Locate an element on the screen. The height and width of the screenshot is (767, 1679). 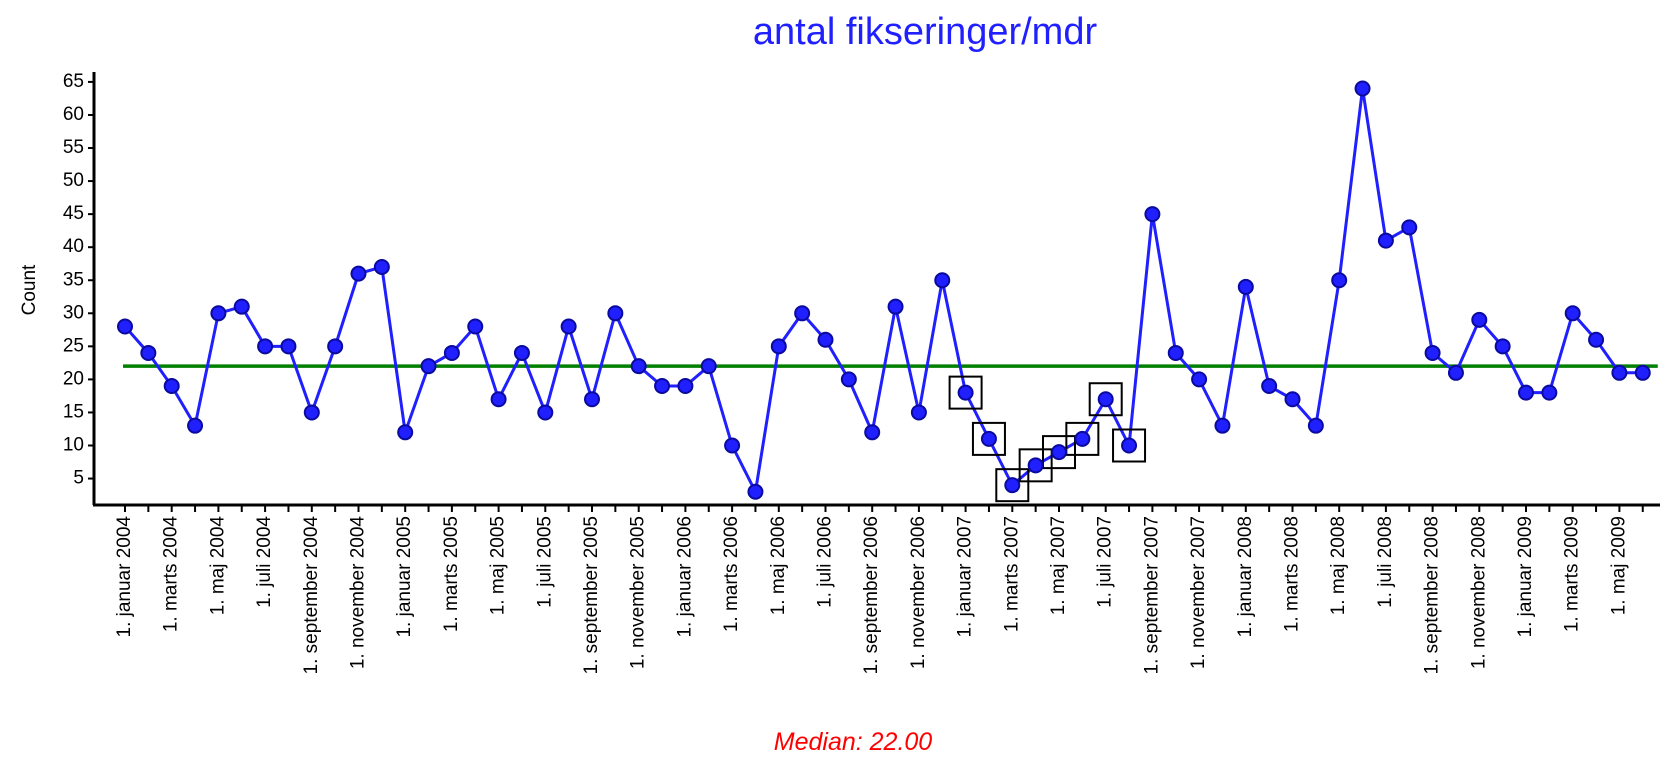
y-tick-label: 65 is located at coordinates (73, 81).